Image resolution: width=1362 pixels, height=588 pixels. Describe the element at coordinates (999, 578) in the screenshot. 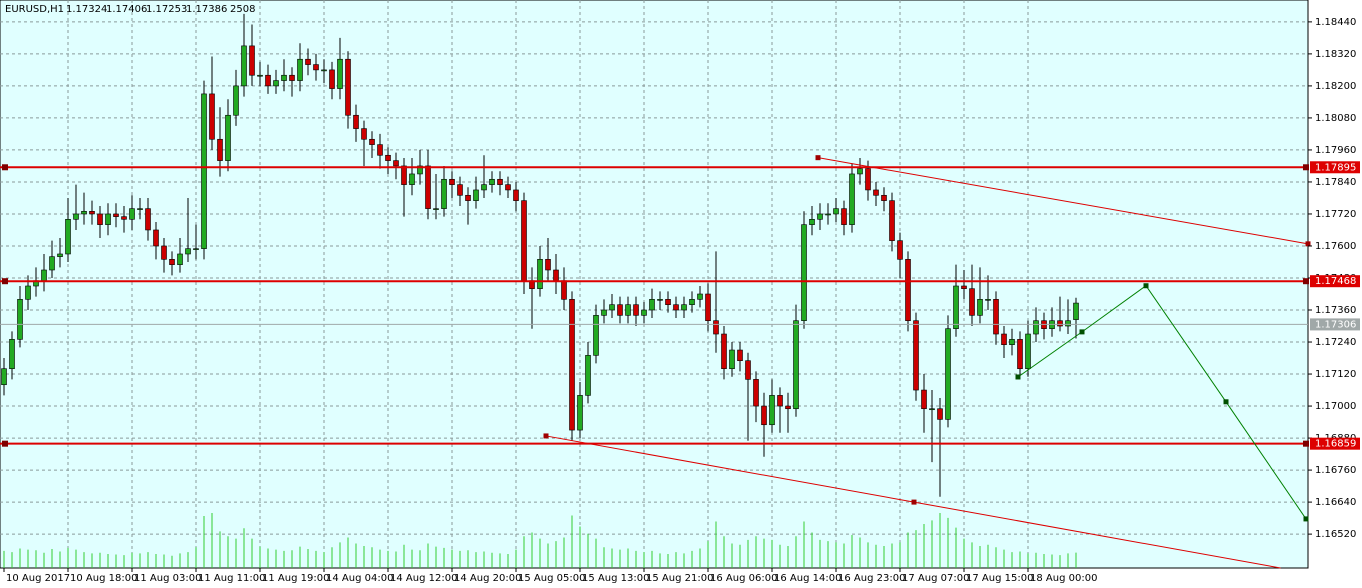

I see `x-tick-label: 17 Aug 15:00` at that location.